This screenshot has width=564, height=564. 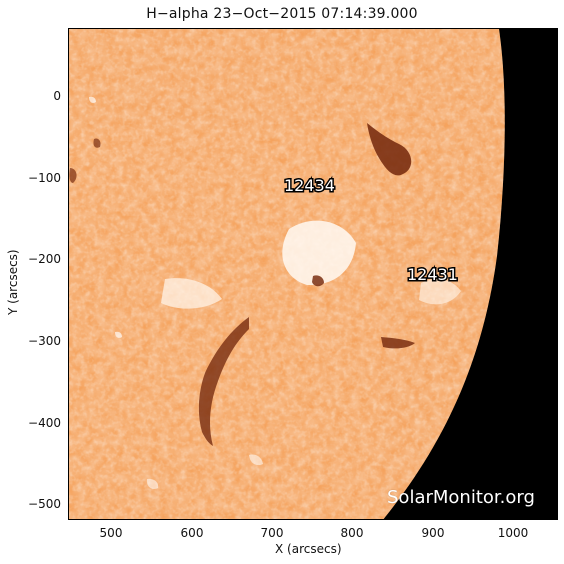 I want to click on y-axis-title: Y (arcsecs), so click(x=13, y=282).